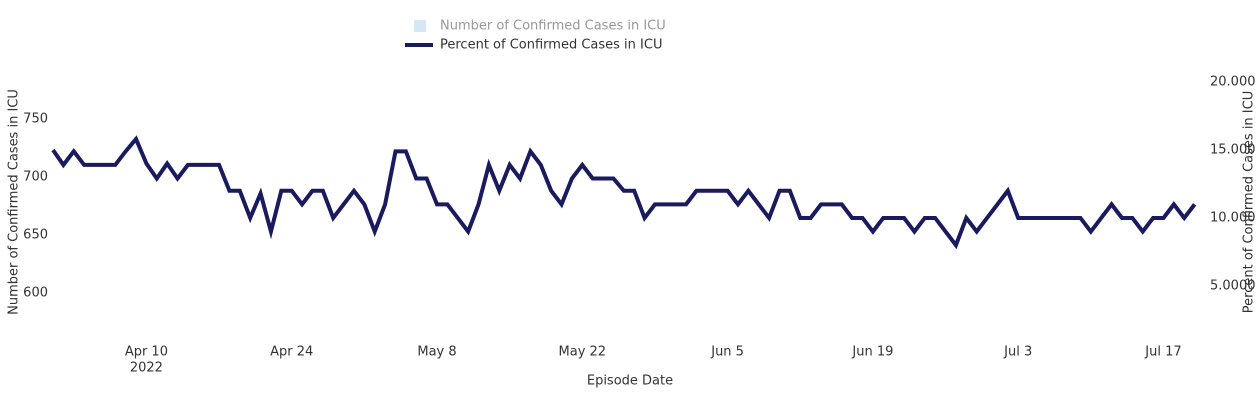 This screenshot has width=1256, height=400. Describe the element at coordinates (583, 352) in the screenshot. I see `x-tick-label: May 22` at that location.